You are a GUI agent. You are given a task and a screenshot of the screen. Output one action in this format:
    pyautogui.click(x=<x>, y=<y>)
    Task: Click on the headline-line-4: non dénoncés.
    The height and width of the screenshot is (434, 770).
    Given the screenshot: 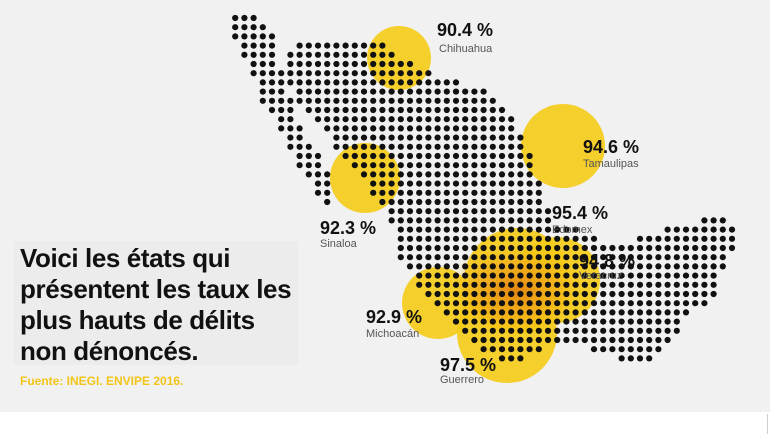 What is the action you would take?
    pyautogui.click(x=109, y=351)
    